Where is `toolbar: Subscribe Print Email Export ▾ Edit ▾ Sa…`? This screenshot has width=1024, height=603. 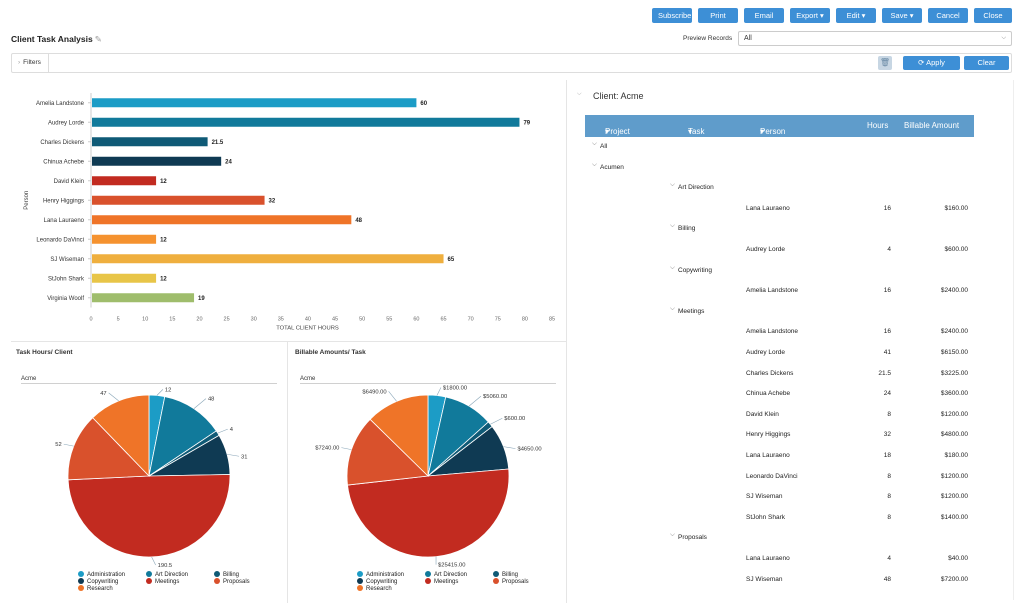 toolbar: Subscribe Print Email Export ▾ Edit ▾ Sa… is located at coordinates (832, 15).